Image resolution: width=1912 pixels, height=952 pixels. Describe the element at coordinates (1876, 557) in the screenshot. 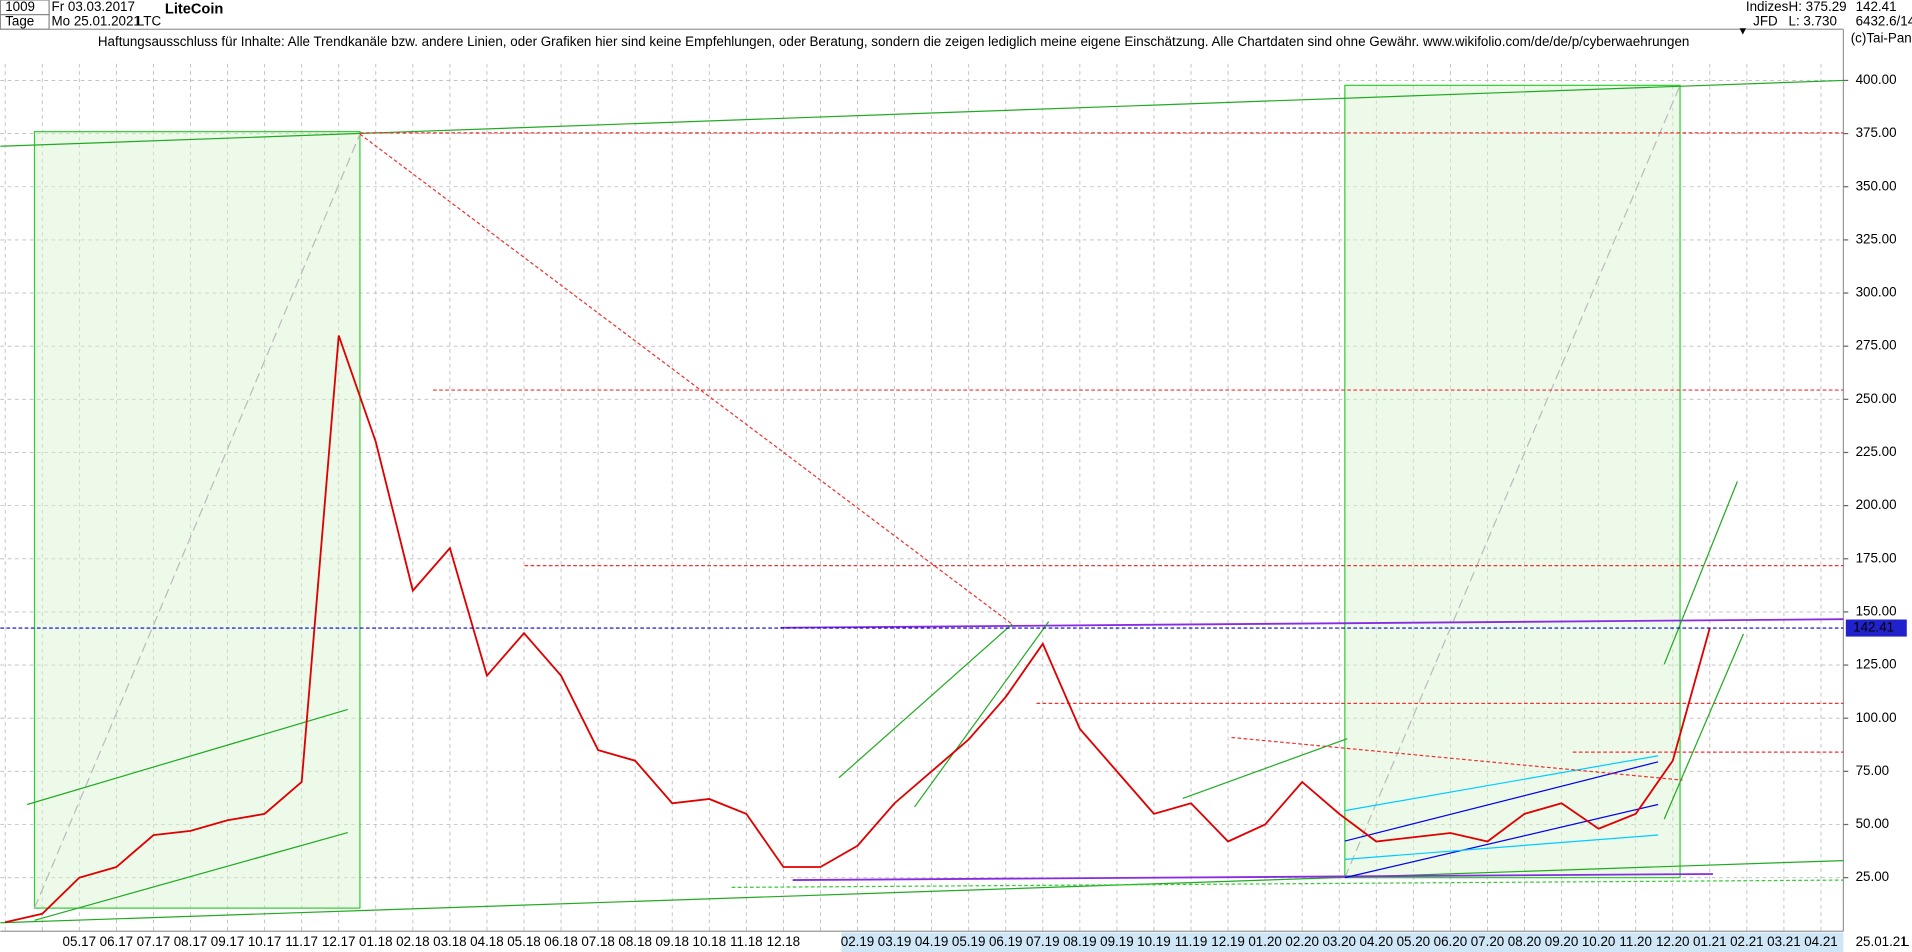

I see `y-tick-label: 175.00` at that location.